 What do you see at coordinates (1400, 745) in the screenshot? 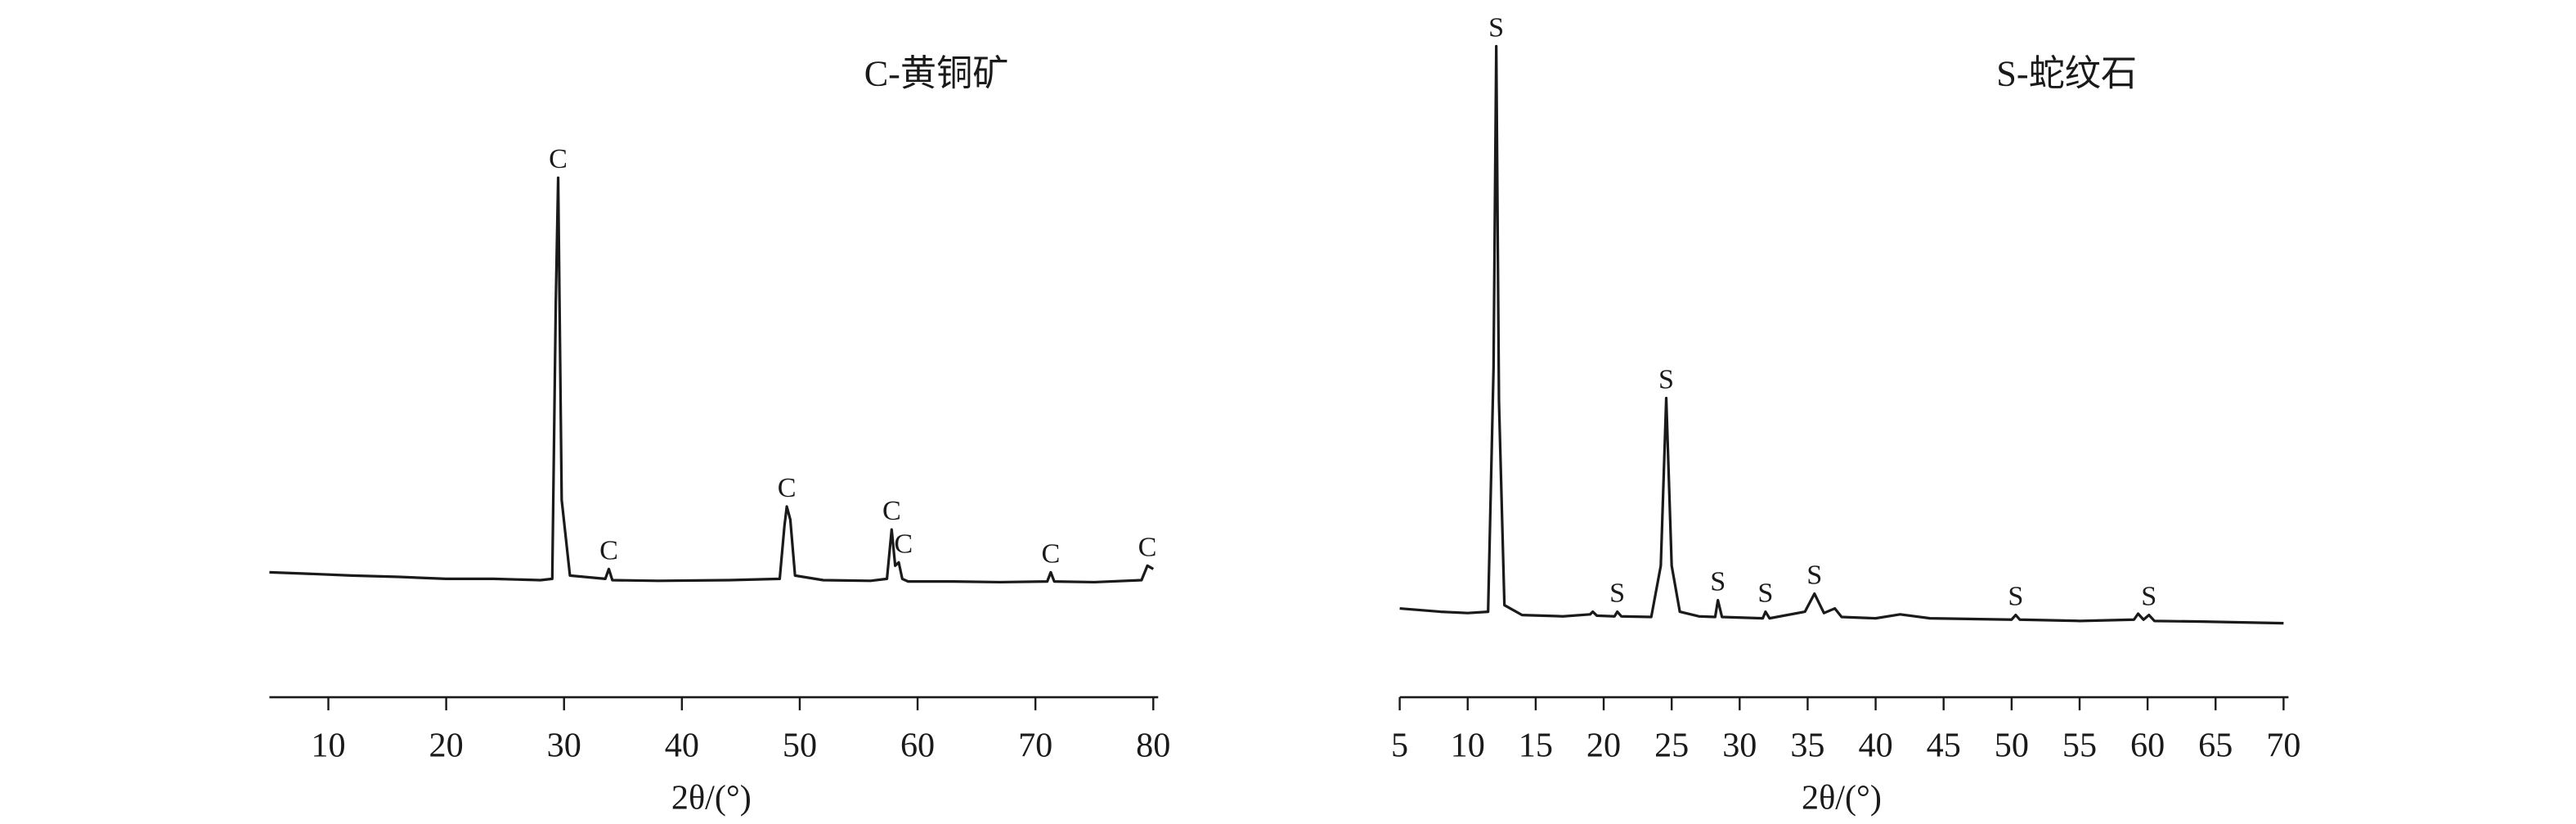
I see `x-tick-label: 5` at bounding box center [1400, 745].